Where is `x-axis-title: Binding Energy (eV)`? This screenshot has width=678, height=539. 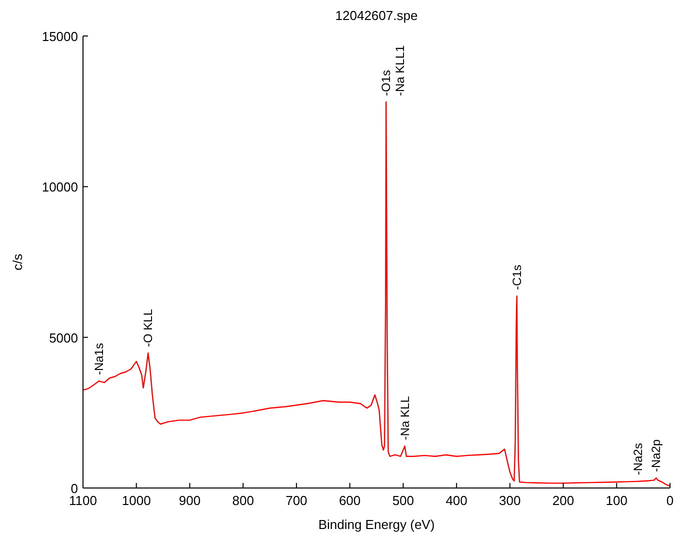
x-axis-title: Binding Energy (eV) is located at coordinates (376, 524).